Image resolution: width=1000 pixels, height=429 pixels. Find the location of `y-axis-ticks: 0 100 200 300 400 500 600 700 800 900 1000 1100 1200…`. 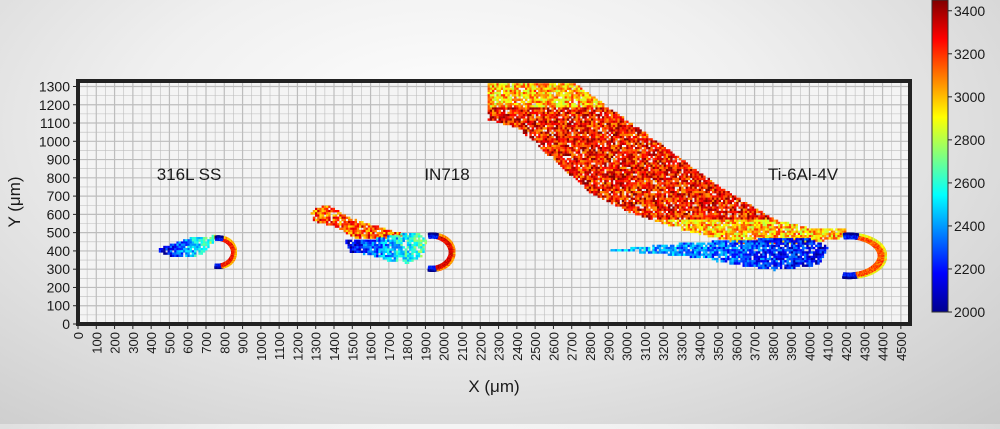

y-axis-ticks: 0 100 200 300 400 500 600 700 800 900 1000 1100 1200… is located at coordinates (58, 205).